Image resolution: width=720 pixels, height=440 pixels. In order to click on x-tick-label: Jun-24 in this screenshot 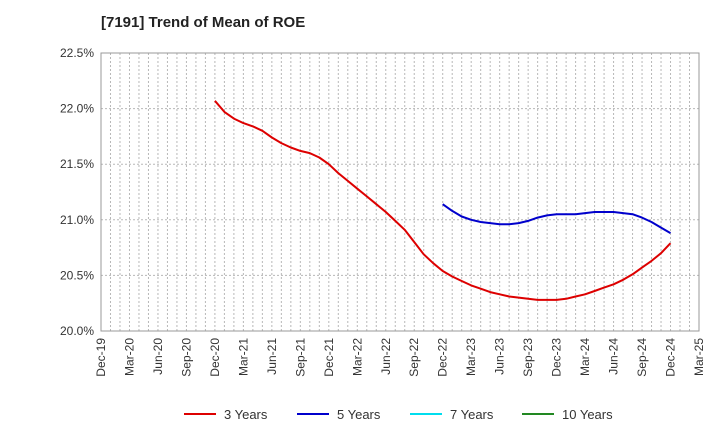, I will do `click(614, 356)`.